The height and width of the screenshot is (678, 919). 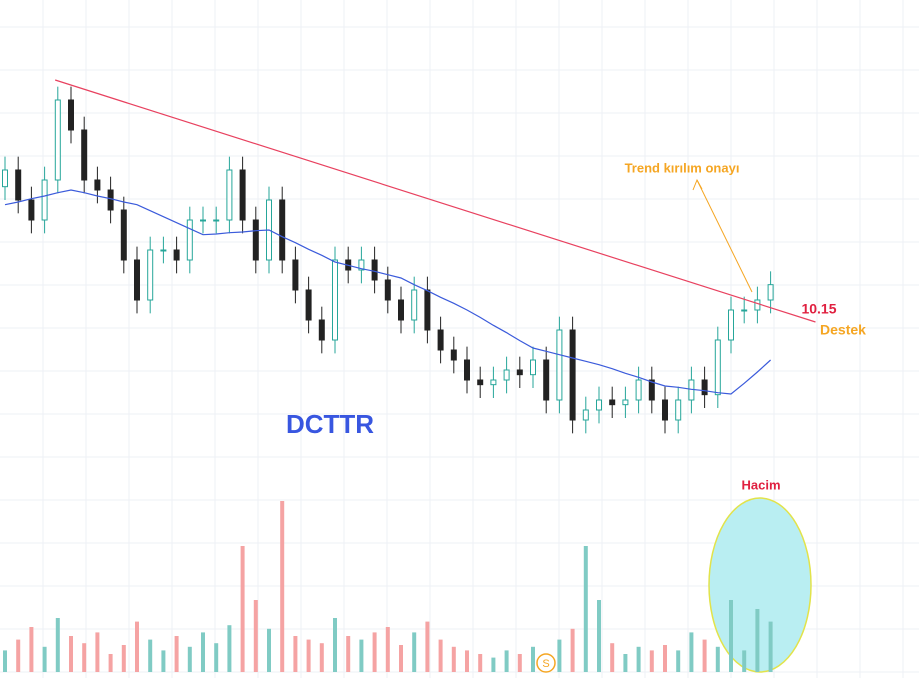 I want to click on support-label: Destek, so click(x=843, y=330).